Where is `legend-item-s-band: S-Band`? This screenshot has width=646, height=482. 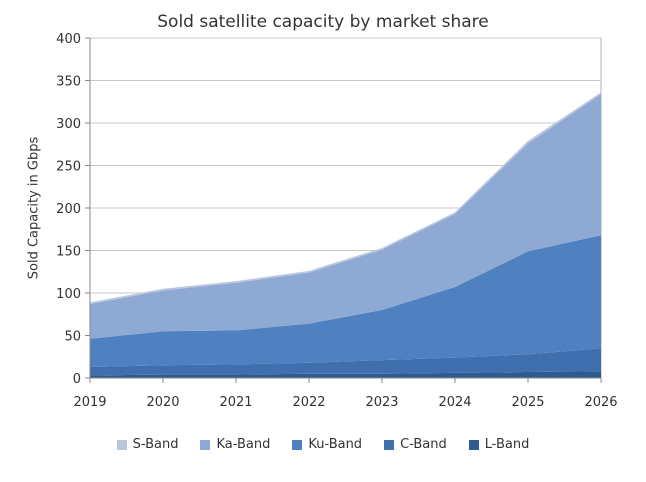
legend-item-s-band: S-Band is located at coordinates (147, 444).